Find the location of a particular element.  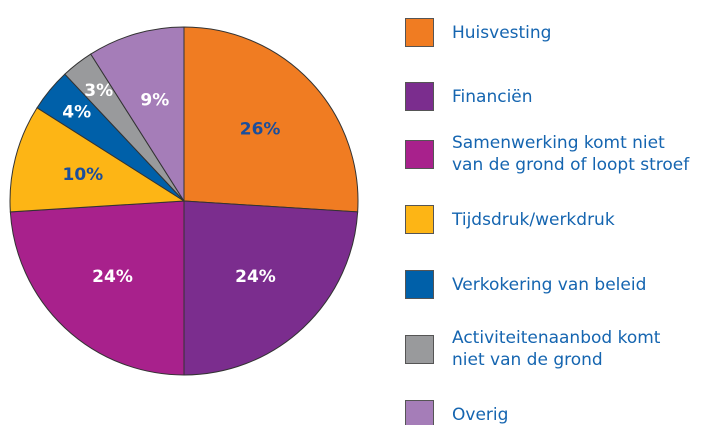

slice-label: 26% is located at coordinates (260, 130).